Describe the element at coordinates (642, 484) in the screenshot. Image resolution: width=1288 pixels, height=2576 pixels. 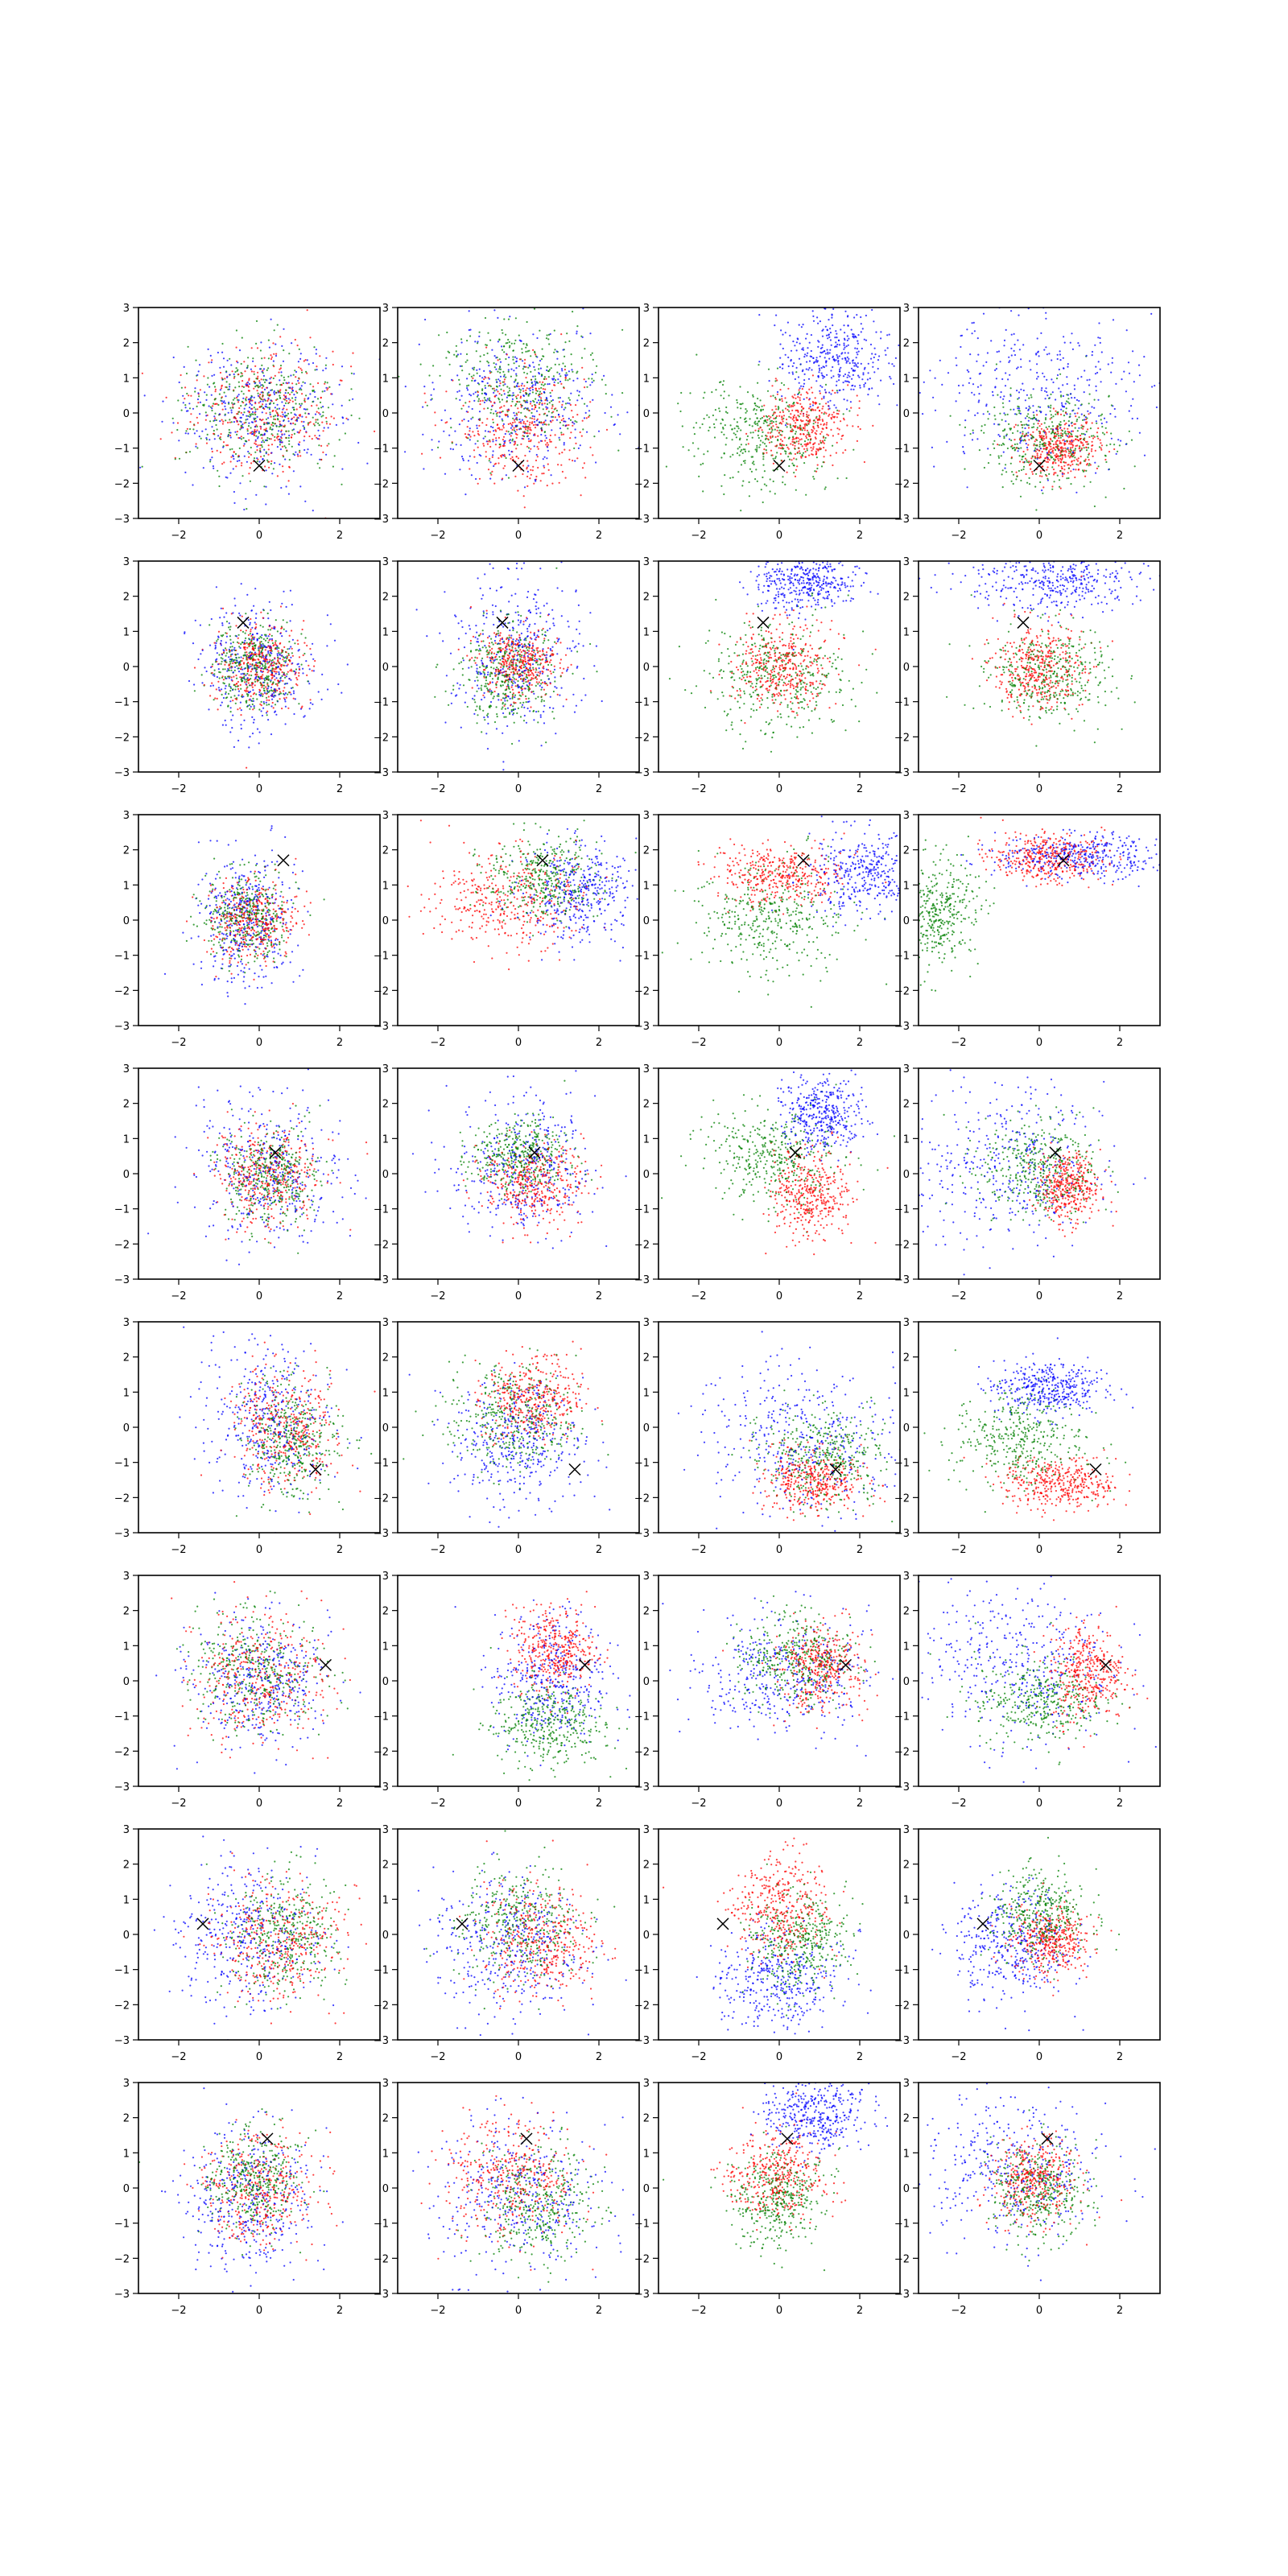
I see `y-tick-label: −2` at that location.